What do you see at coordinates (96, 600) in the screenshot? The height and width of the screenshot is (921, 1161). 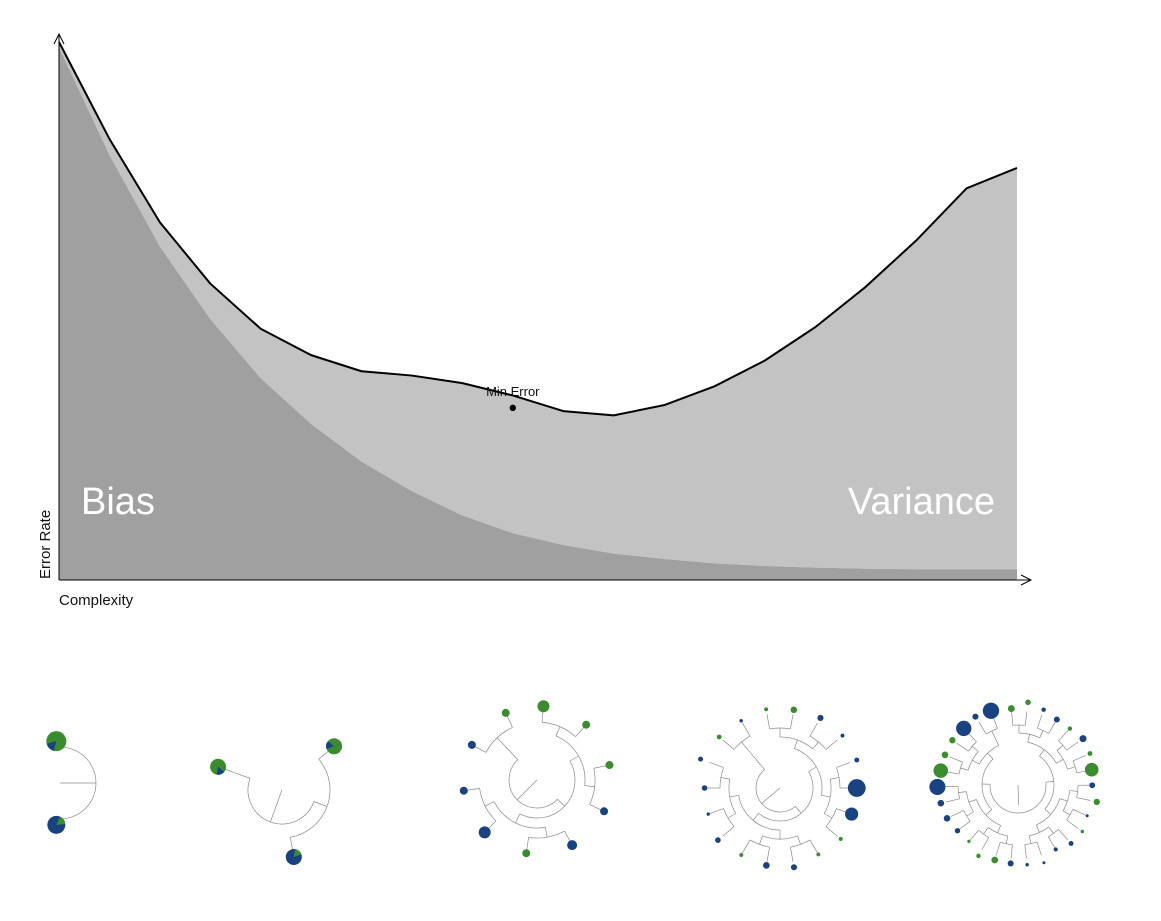 I see `x-axis-title: Complexity` at bounding box center [96, 600].